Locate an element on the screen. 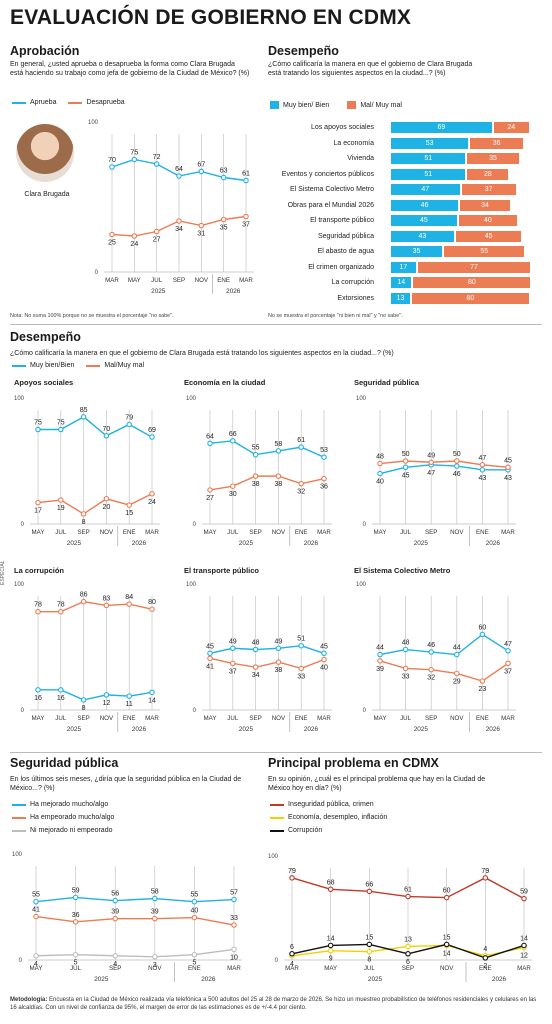 Image resolution: width=552 pixels, height=1024 pixels. bar-bad: 28 is located at coordinates (488, 174).